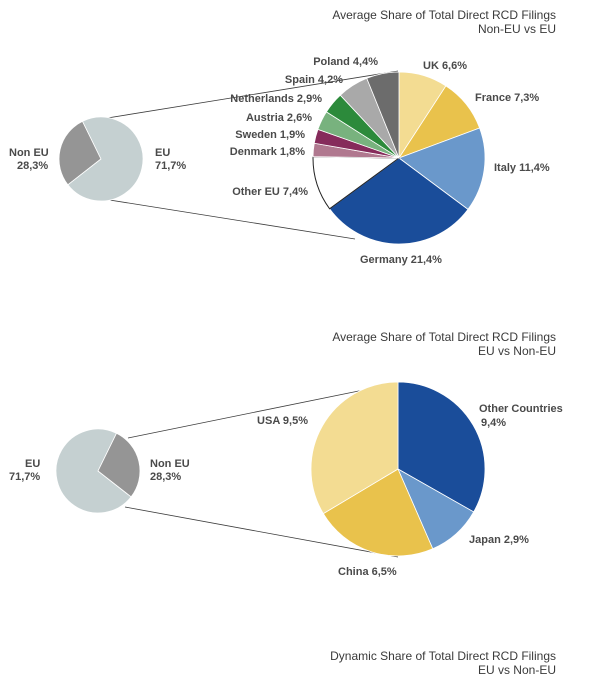  Describe the element at coordinates (401, 260) in the screenshot. I see `label-germany: Germany 21,4%` at that location.